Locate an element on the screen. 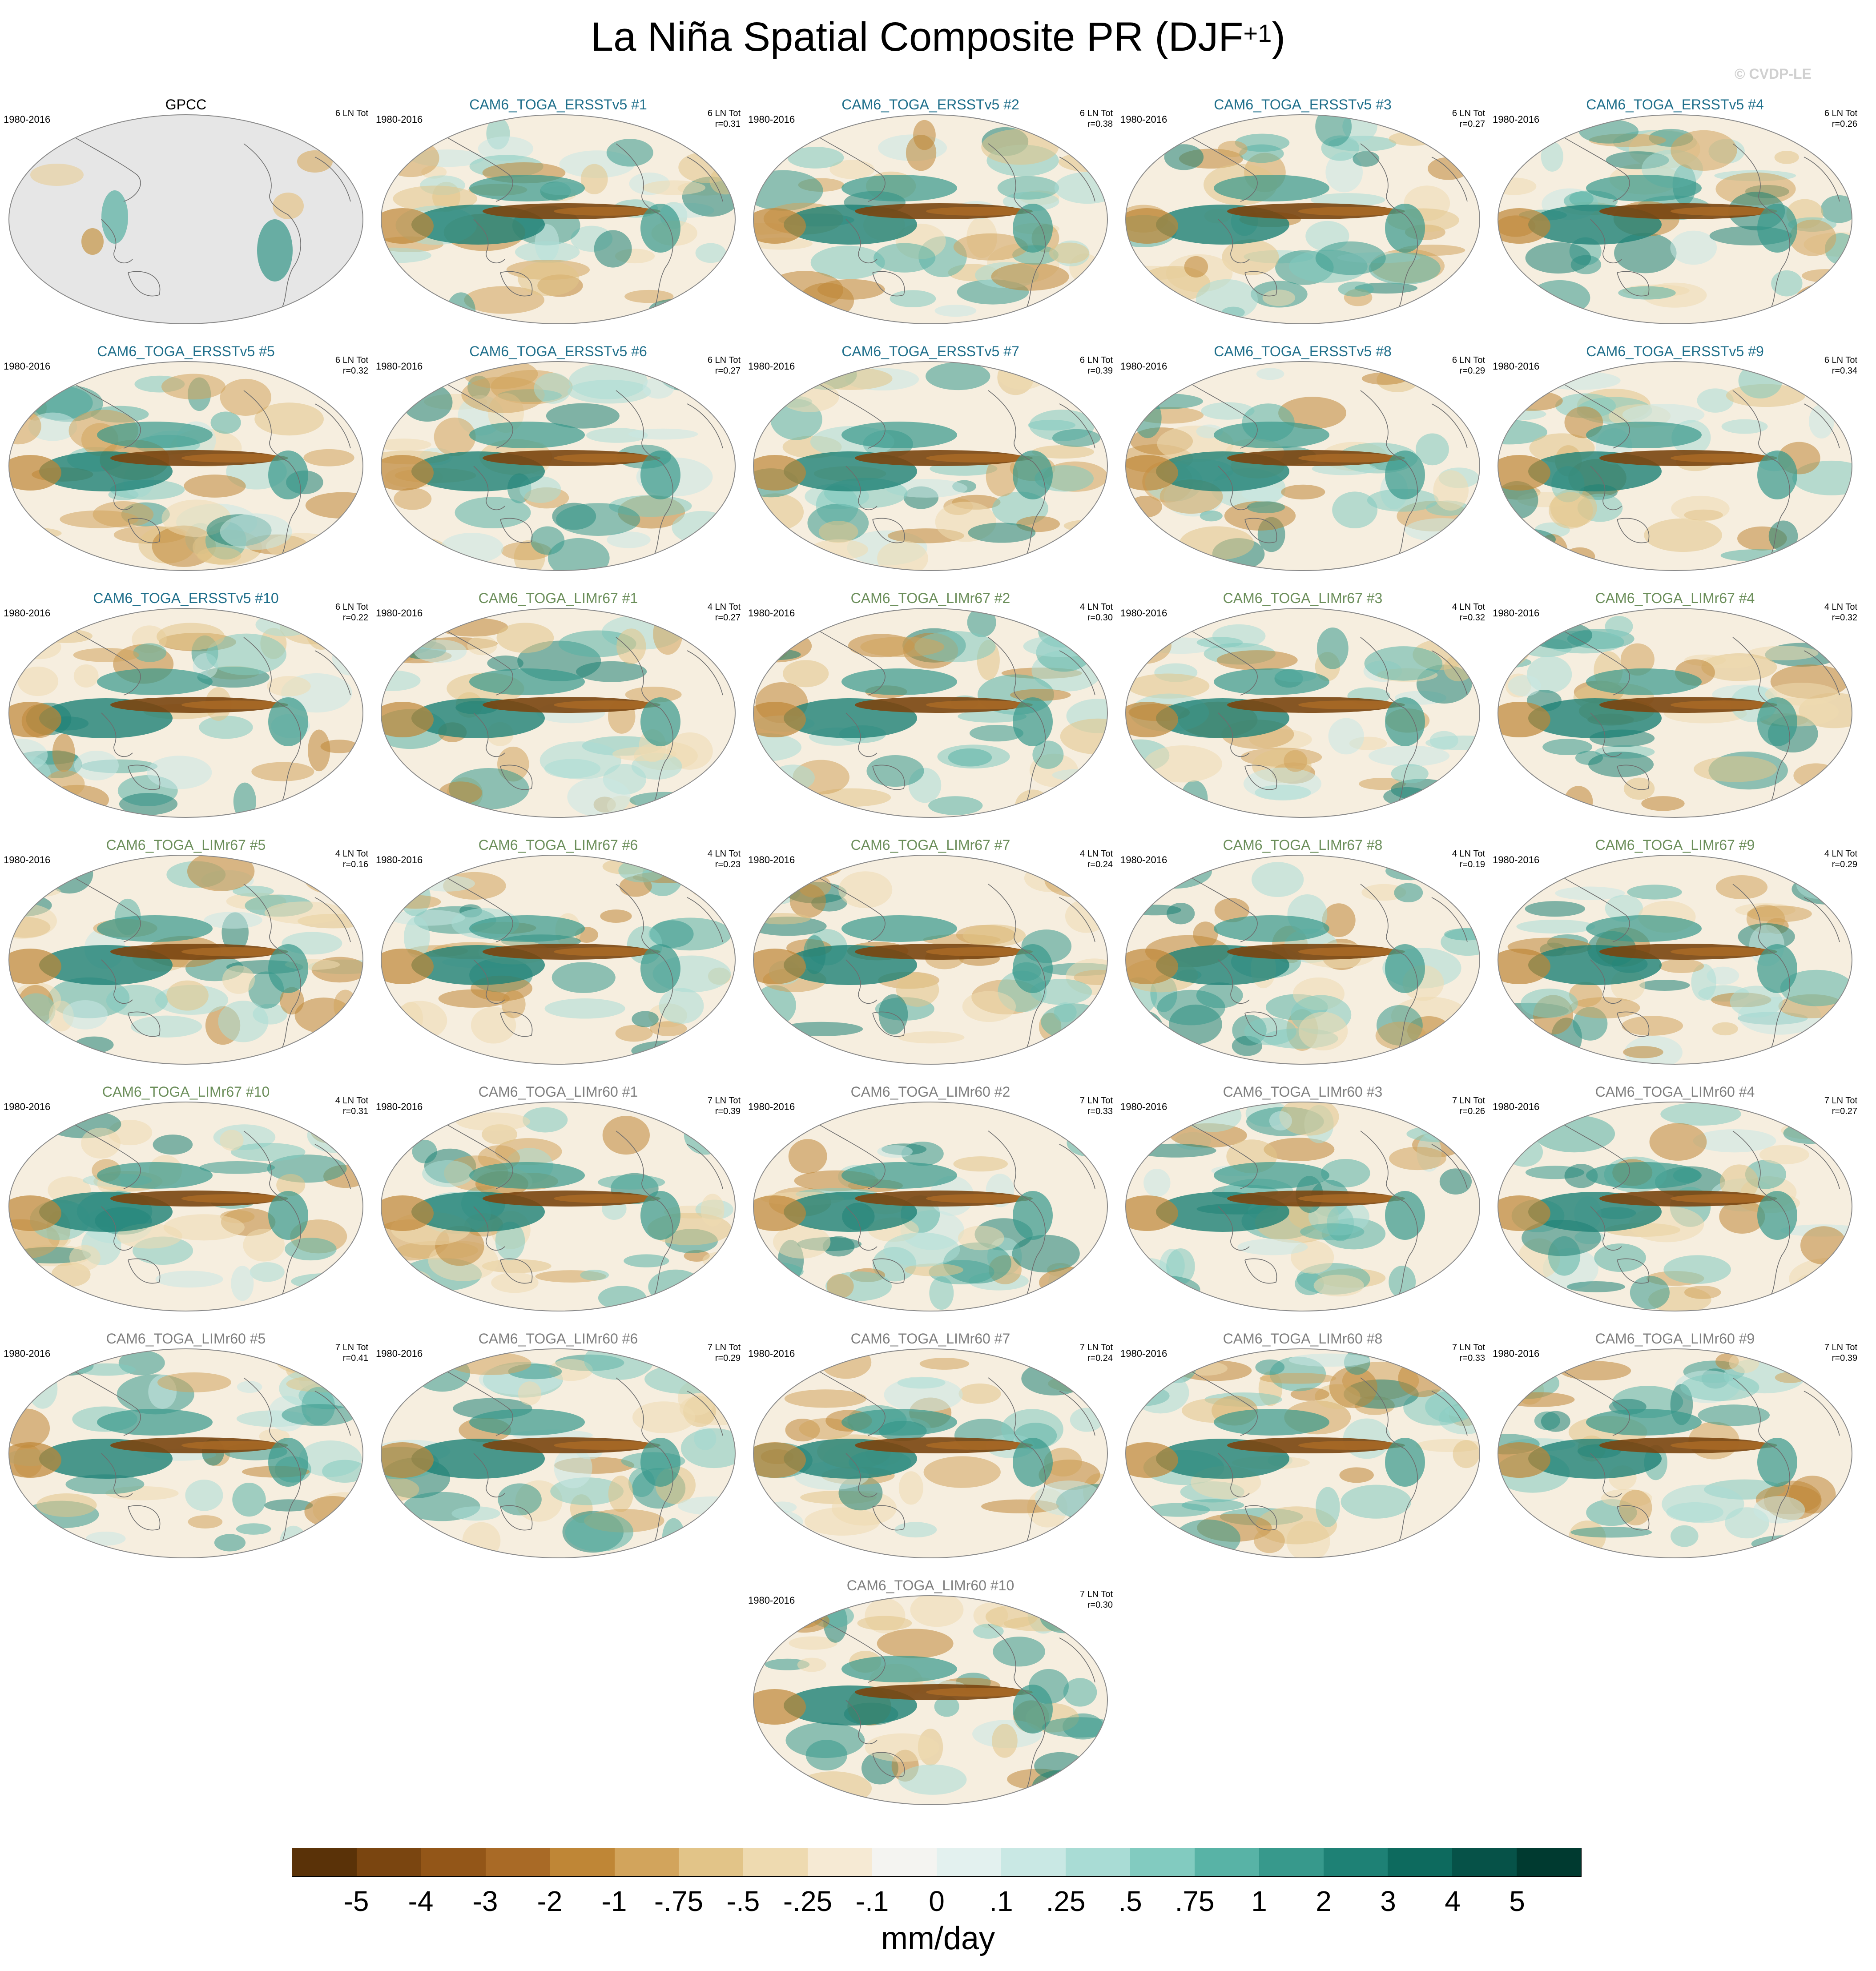  panel-title: CAM6_TOGA_ERSSTv5 #1 is located at coordinates (558, 105).